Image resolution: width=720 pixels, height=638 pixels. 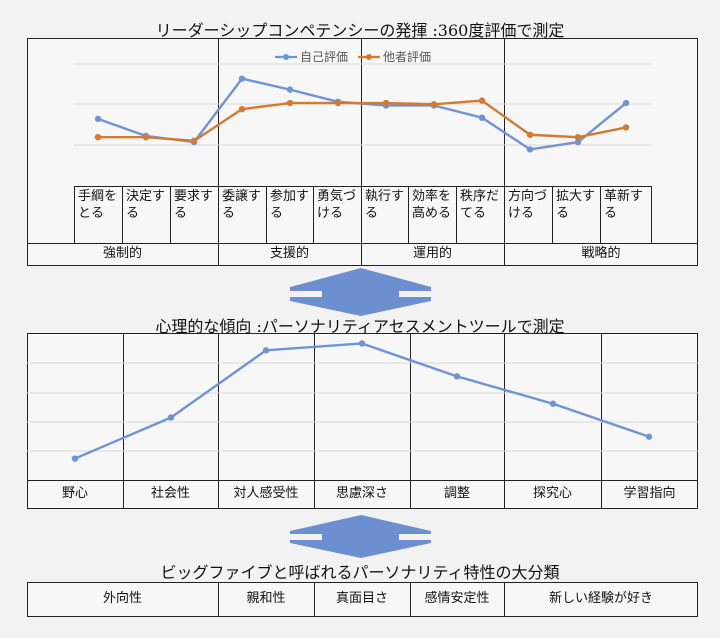 What do you see at coordinates (576, 205) in the screenshot?
I see `subitem-cell: 拡大する` at bounding box center [576, 205].